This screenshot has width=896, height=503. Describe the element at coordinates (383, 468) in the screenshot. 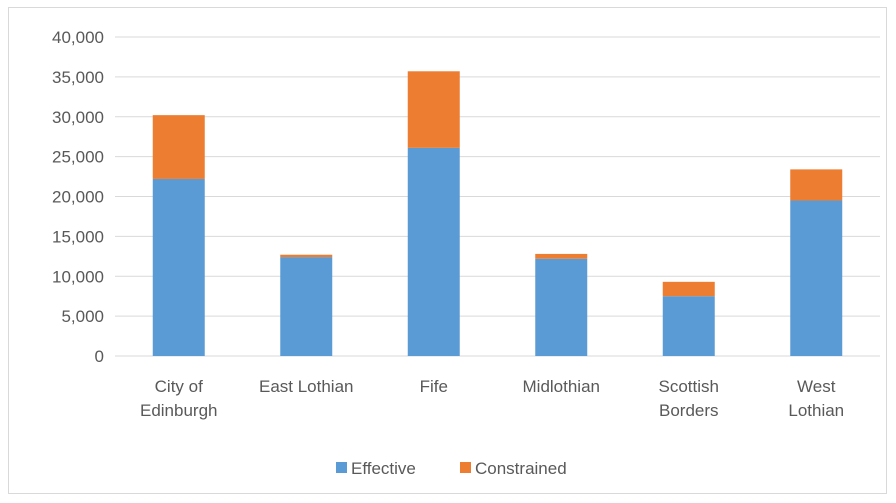

I see `legend-label-effective: Effective` at that location.